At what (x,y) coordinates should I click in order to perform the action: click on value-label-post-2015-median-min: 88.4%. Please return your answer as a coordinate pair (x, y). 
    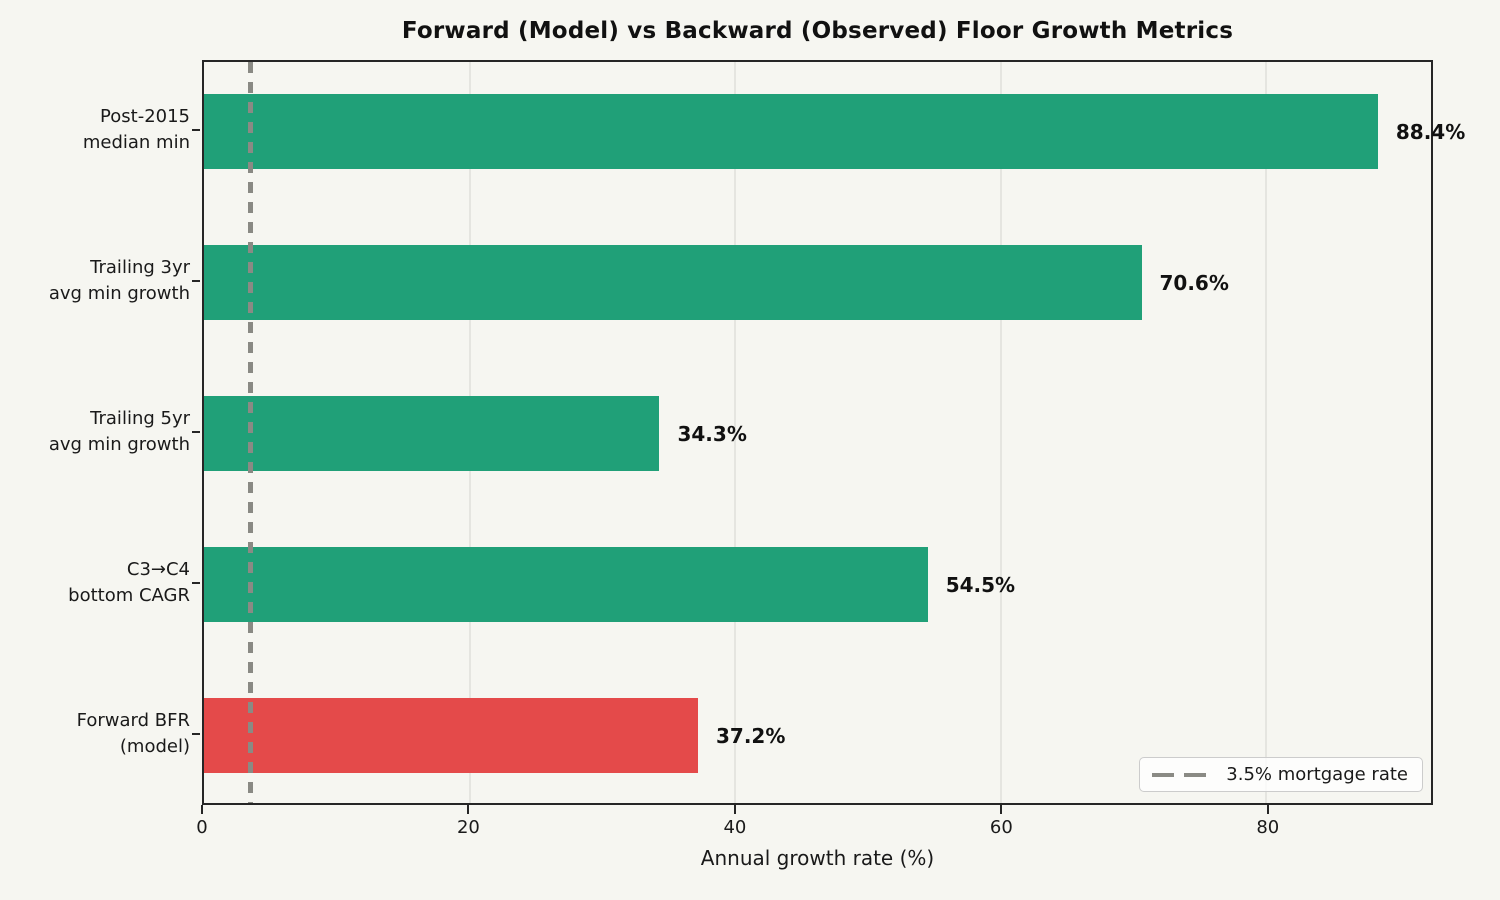
    Looking at the image, I should click on (1430, 131).